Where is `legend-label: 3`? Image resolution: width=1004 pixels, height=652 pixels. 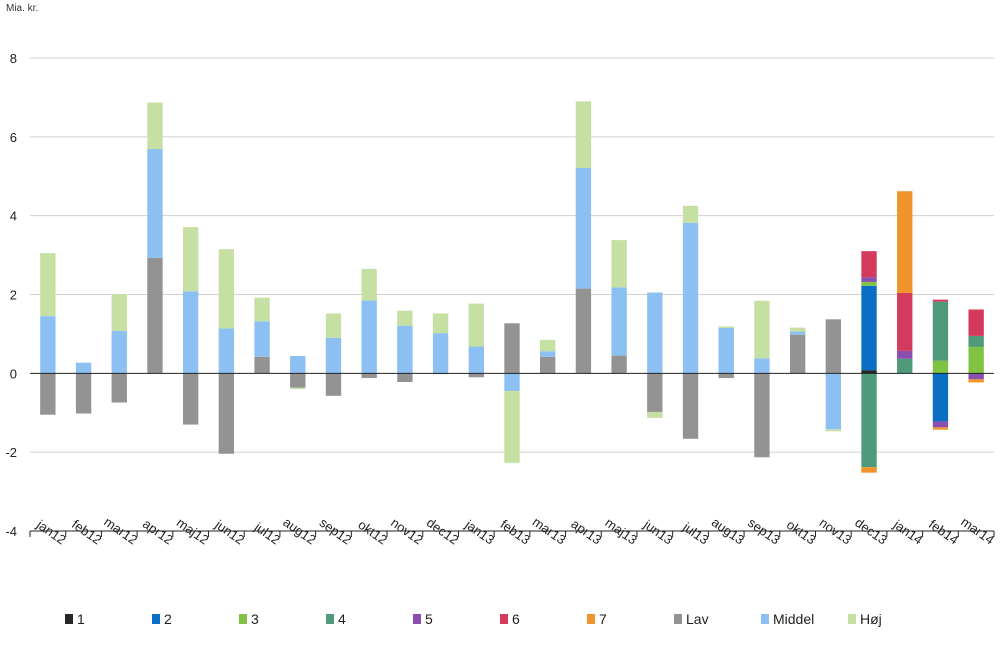 legend-label: 3 is located at coordinates (255, 619).